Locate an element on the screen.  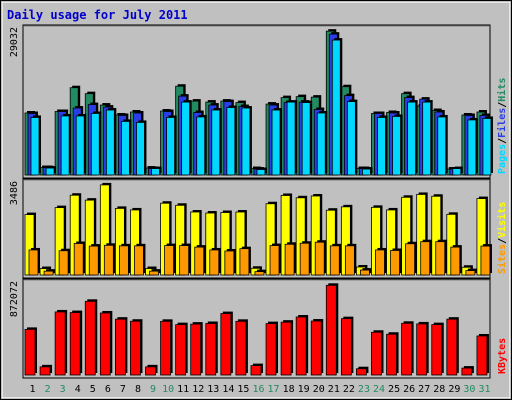
day-label-6: 6 is located at coordinates (108, 389).